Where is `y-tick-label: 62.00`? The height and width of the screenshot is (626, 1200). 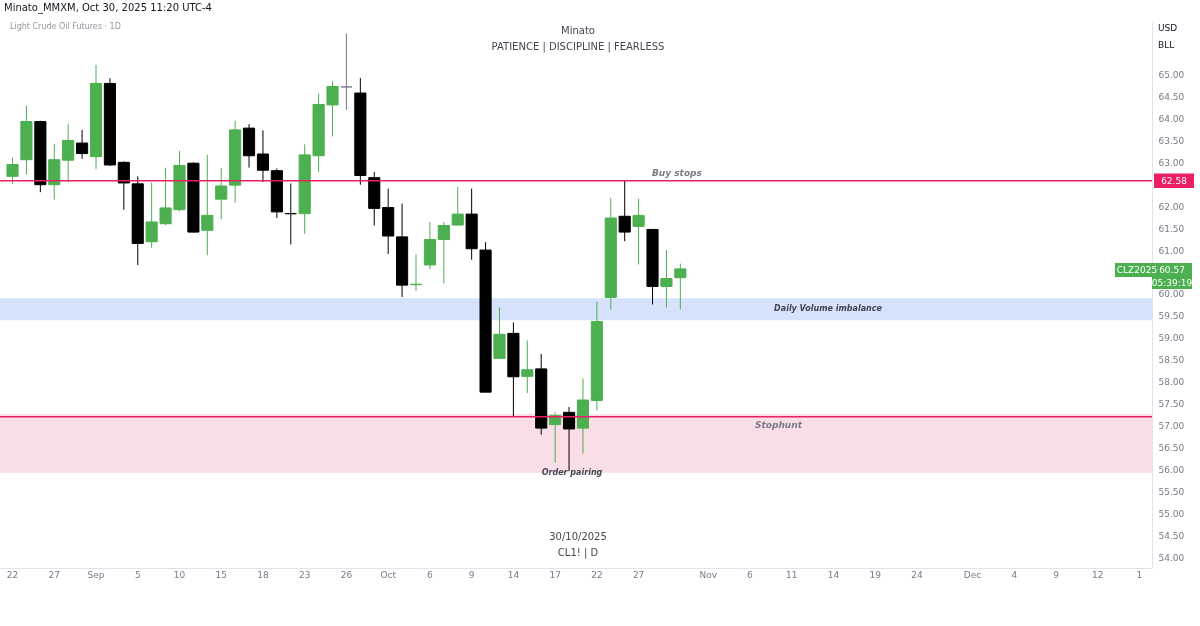 y-tick-label: 62.00 is located at coordinates (1171, 206).